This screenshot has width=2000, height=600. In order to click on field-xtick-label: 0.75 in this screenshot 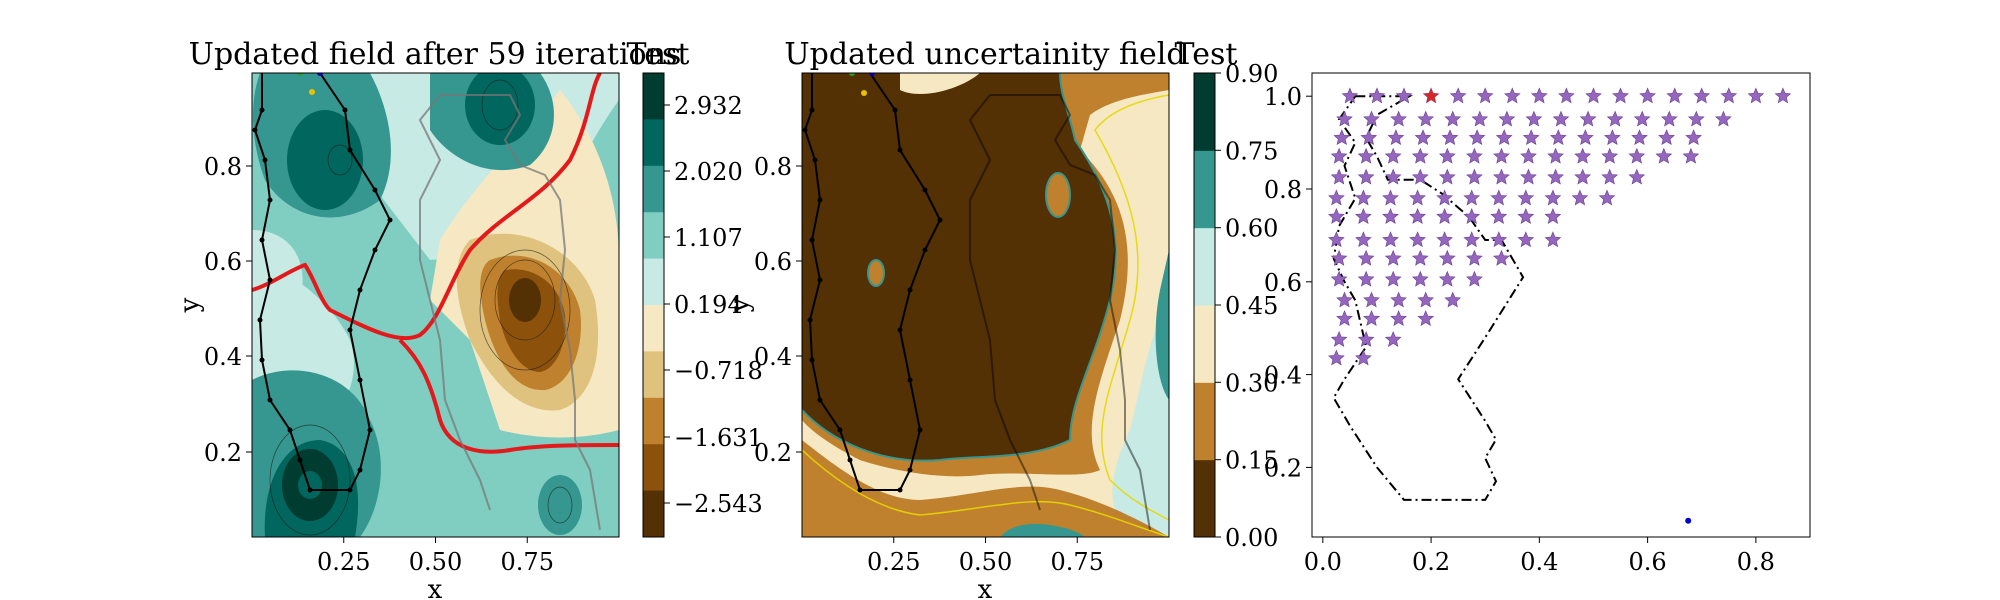, I will do `click(527, 562)`.